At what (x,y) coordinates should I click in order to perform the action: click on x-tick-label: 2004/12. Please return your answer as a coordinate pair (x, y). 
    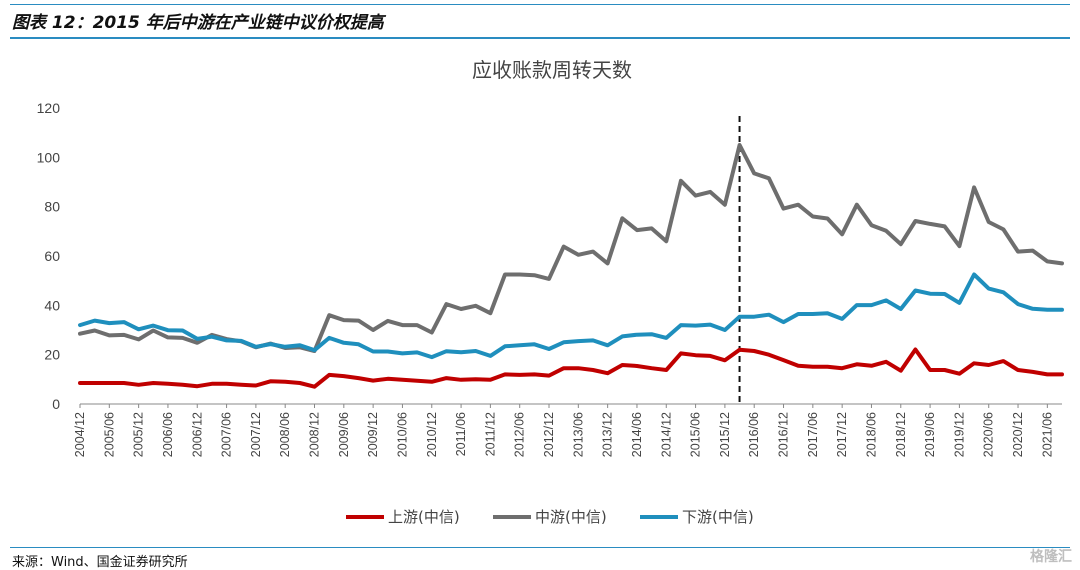
    Looking at the image, I should click on (80, 434).